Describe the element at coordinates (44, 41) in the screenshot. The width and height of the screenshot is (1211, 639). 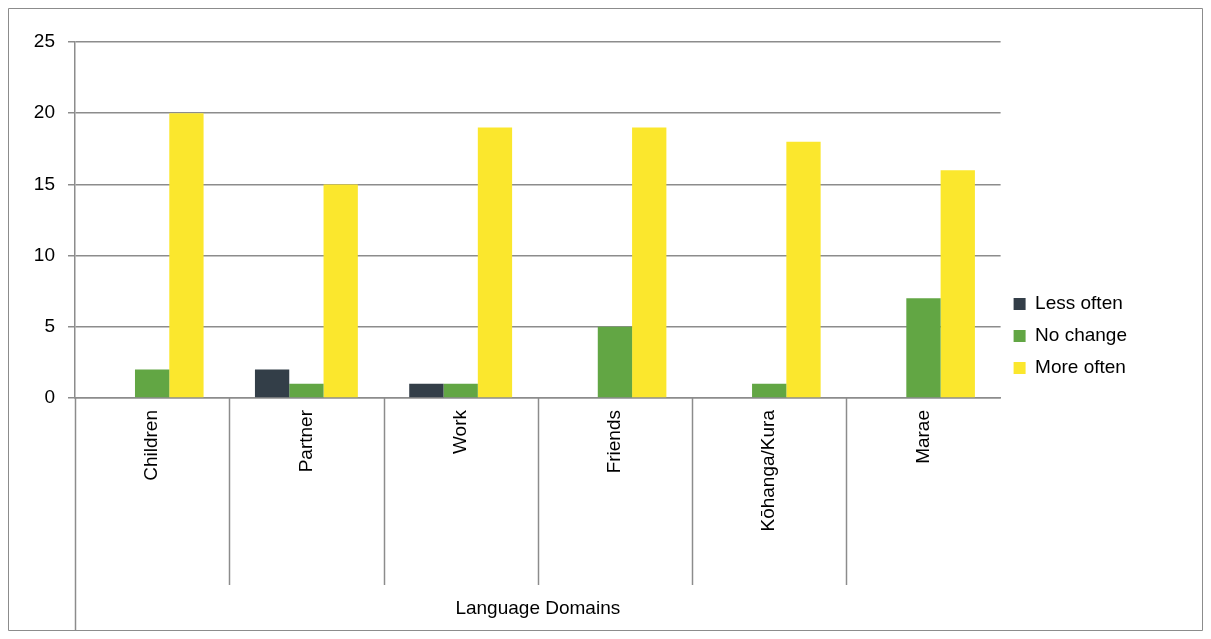
I see `y-tick-label: 25` at that location.